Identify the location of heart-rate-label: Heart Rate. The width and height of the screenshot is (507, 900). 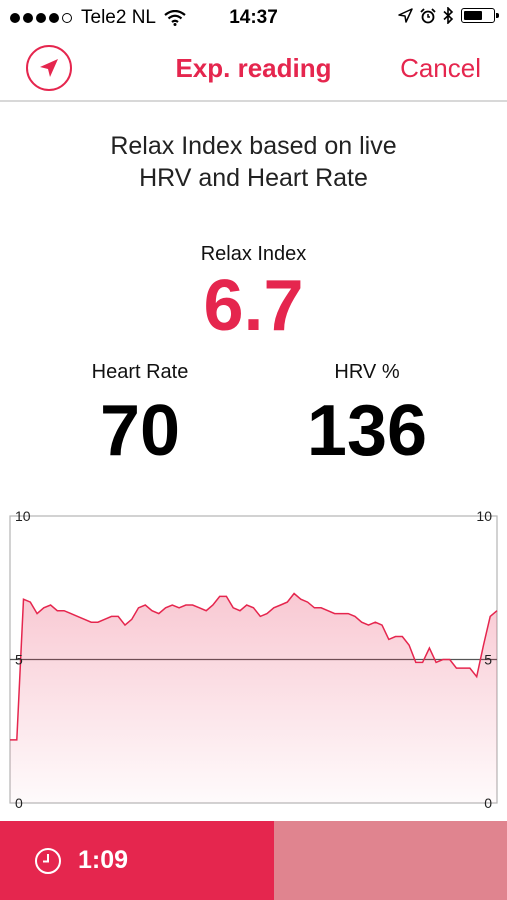
(140, 372).